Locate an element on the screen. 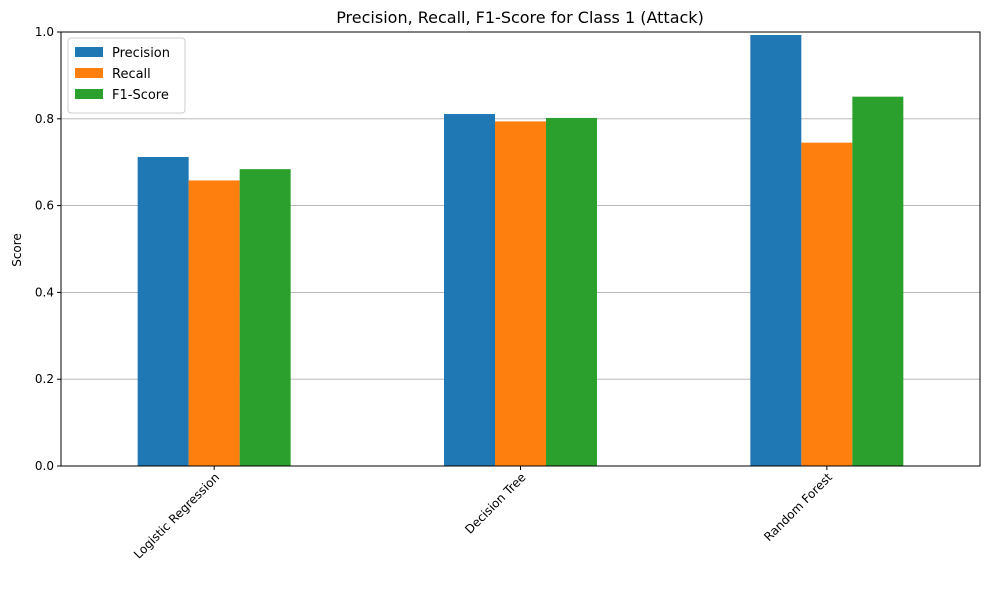 This screenshot has width=989, height=590. legend: Precision Recall F1-Score is located at coordinates (126, 75).